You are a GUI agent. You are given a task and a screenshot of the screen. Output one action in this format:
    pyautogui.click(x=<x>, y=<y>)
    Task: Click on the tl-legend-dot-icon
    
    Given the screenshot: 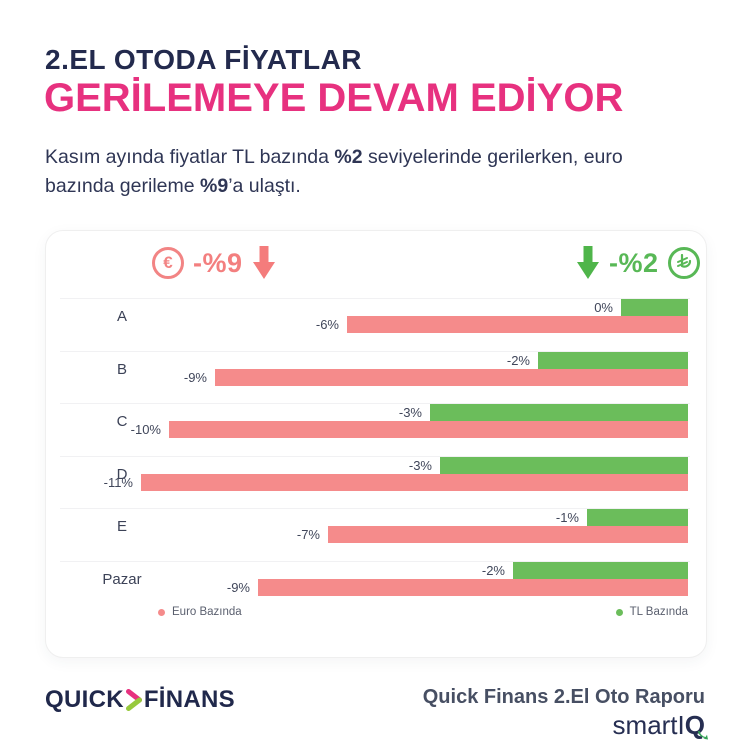 What is the action you would take?
    pyautogui.click(x=619, y=612)
    